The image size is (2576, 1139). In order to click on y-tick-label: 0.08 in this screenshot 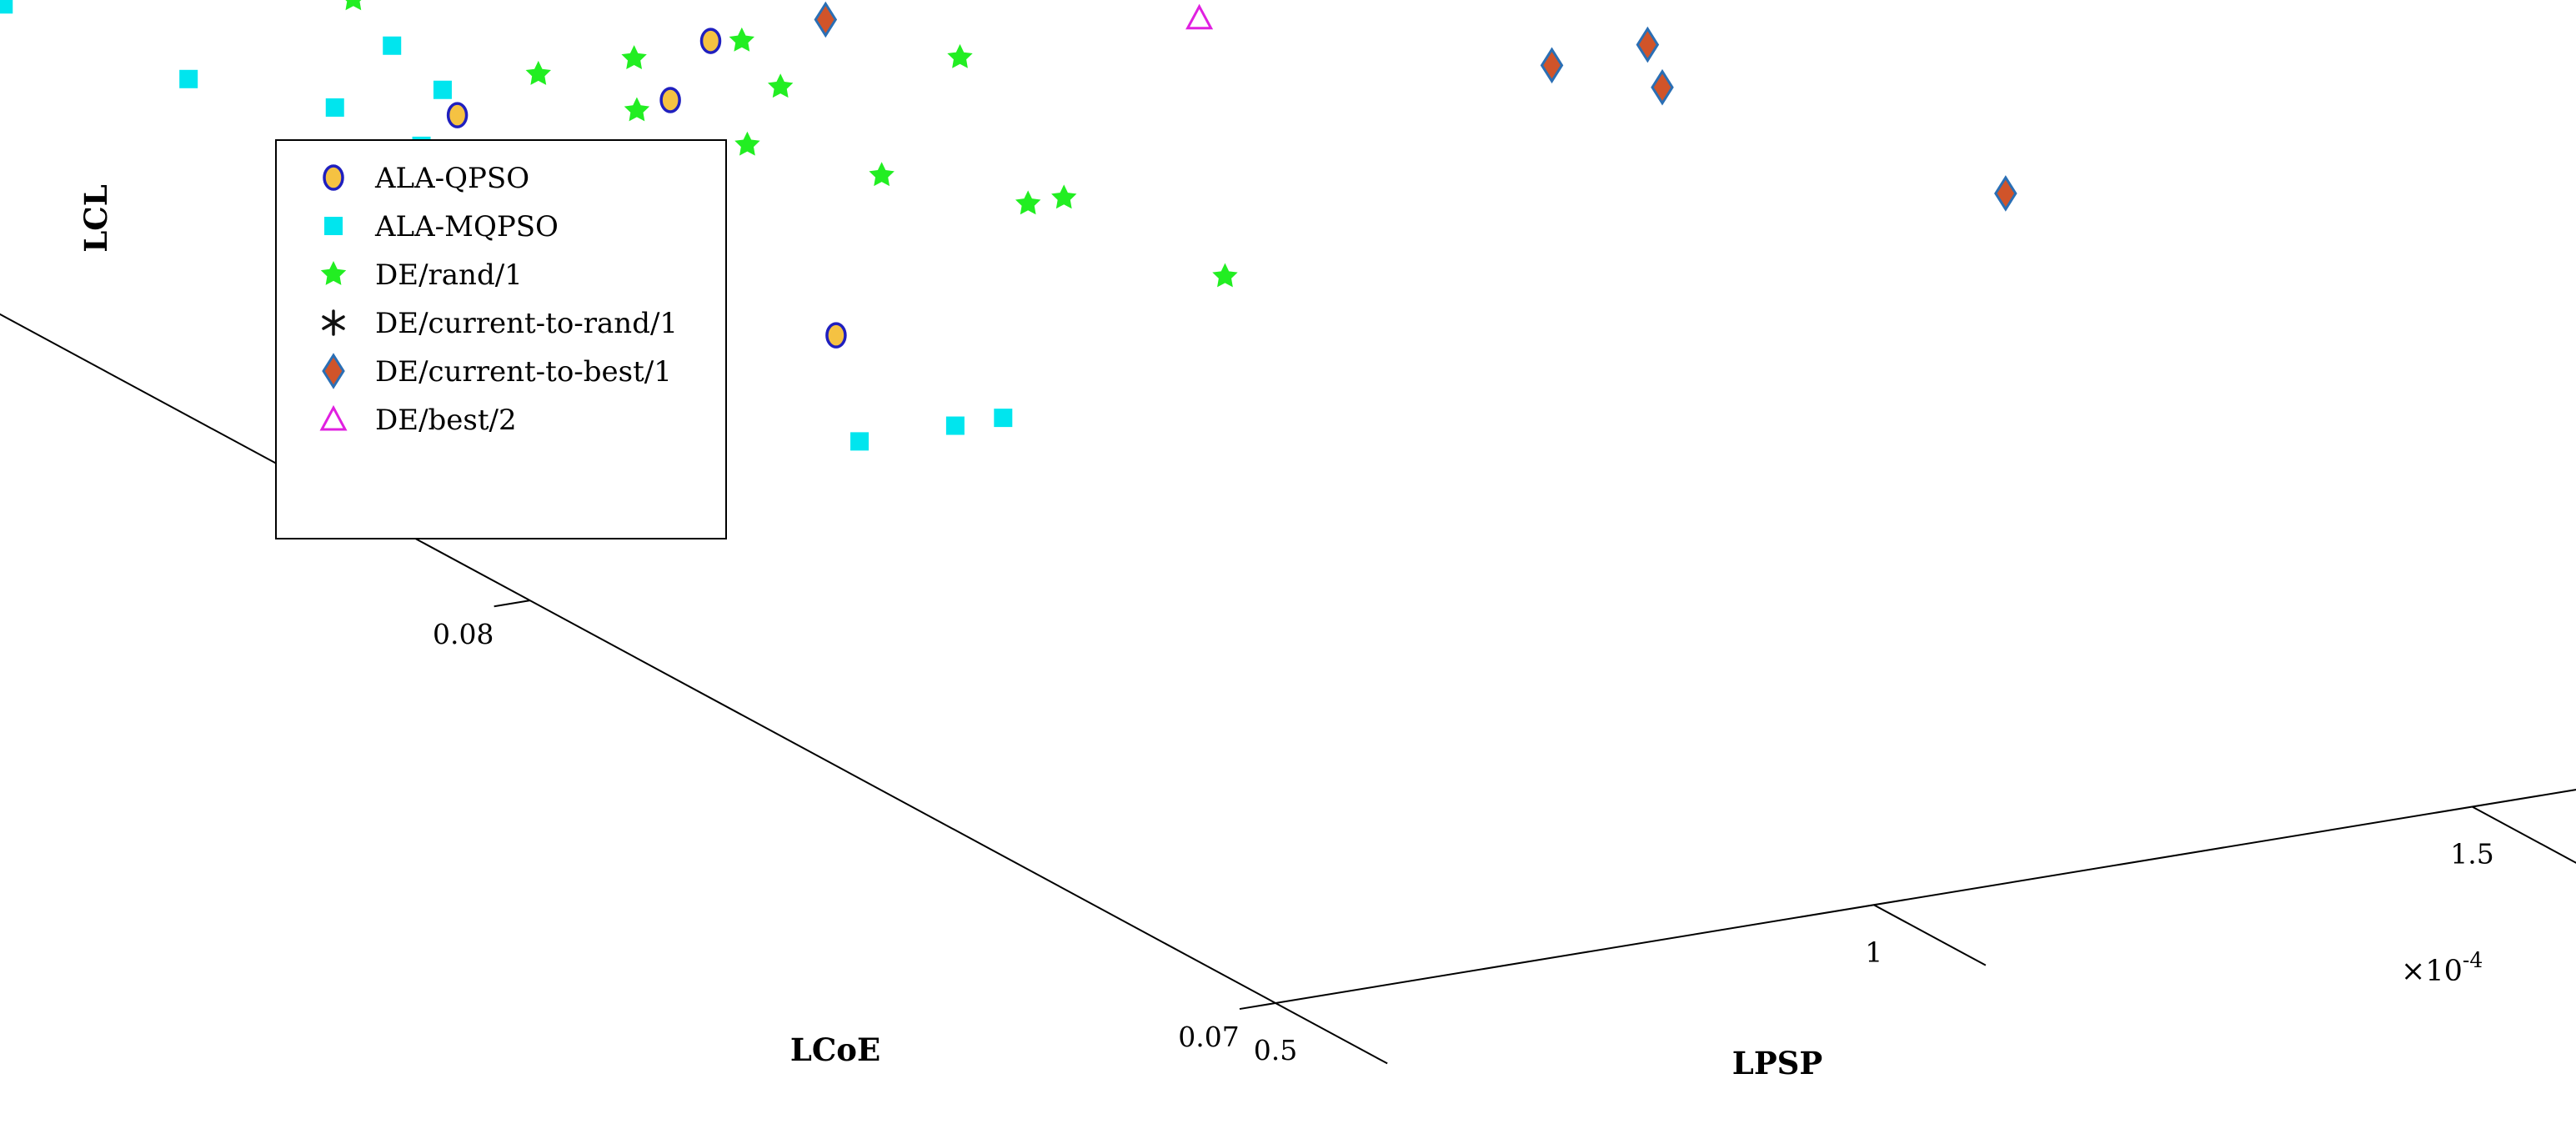, I will do `click(463, 634)`.